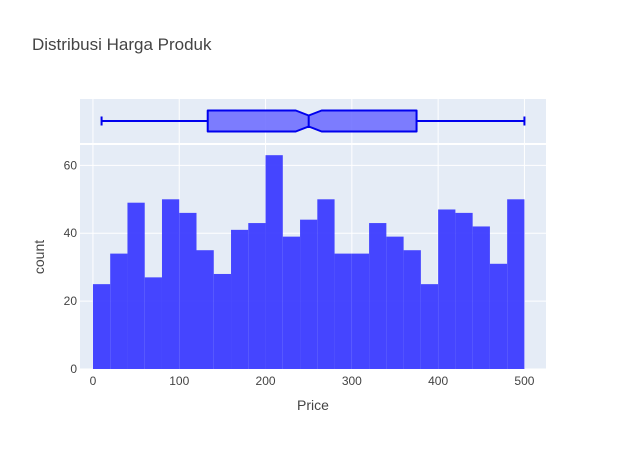 The height and width of the screenshot is (450, 626). I want to click on x-axis-ticks: 0 100 200 300 400 500, so click(312, 381).